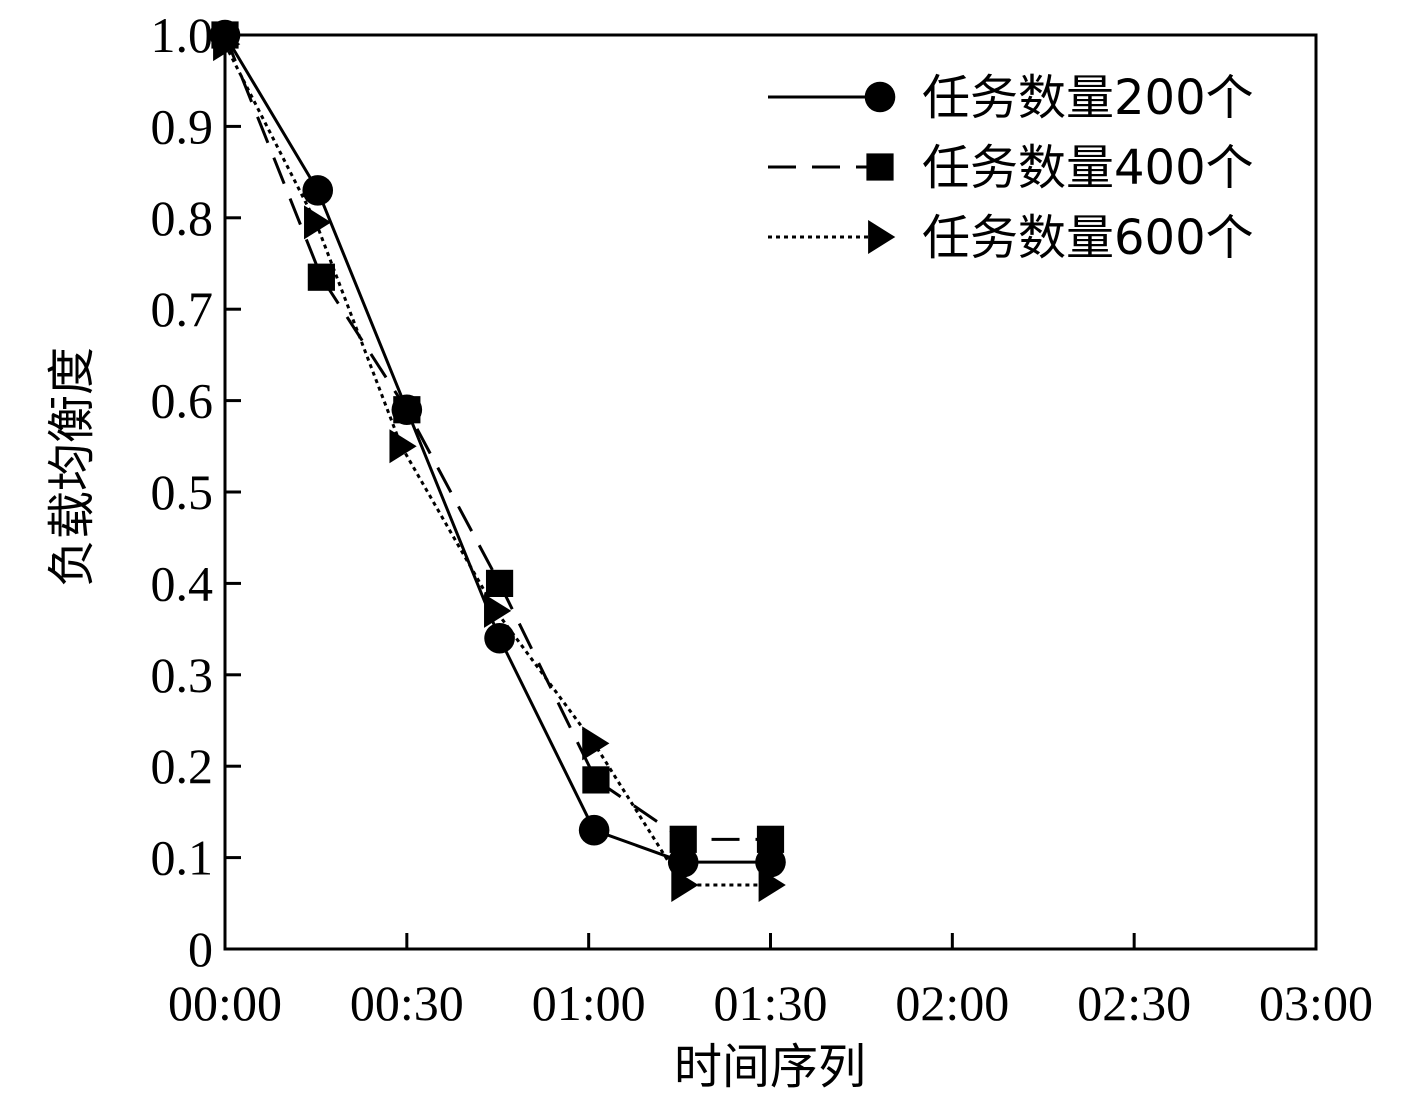  What do you see at coordinates (1088, 238) in the screenshot?
I see `legend-label: 任务数量600个` at bounding box center [1088, 238].